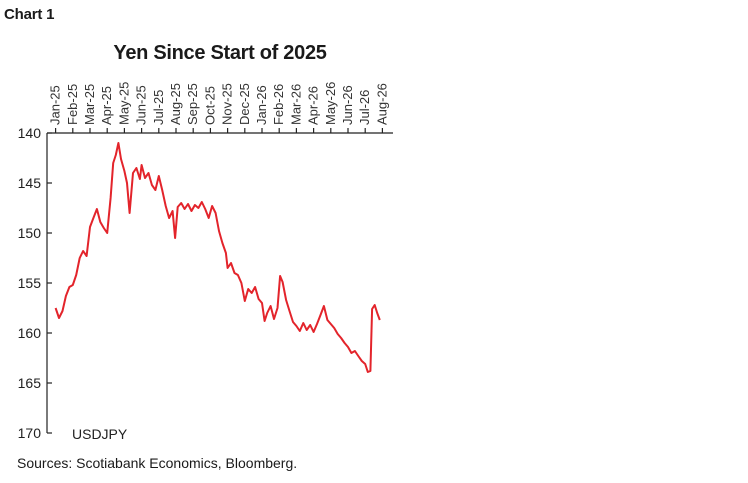 The width and height of the screenshot is (748, 483). Describe the element at coordinates (209, 105) in the screenshot. I see `x-tick-label: Oct-25` at that location.